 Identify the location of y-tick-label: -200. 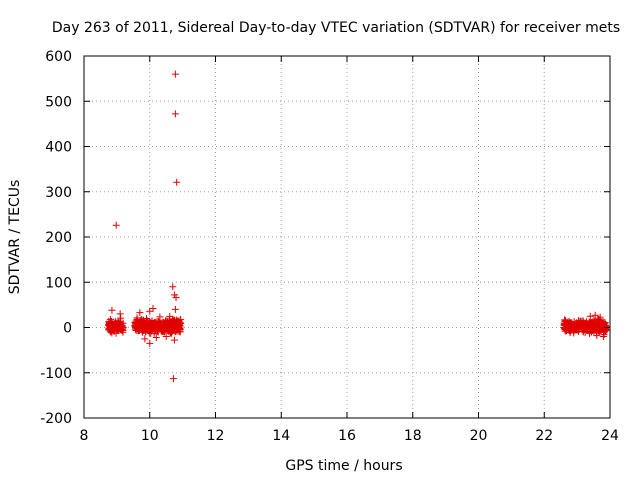
(56, 419).